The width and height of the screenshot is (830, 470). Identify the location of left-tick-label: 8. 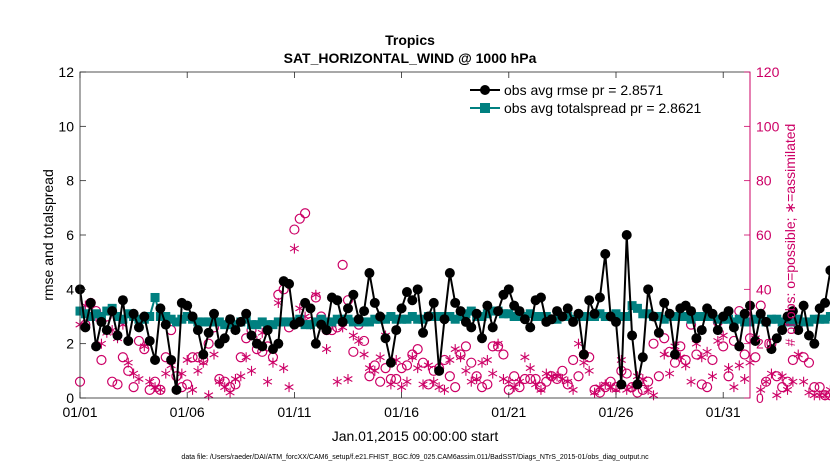
(70, 181).